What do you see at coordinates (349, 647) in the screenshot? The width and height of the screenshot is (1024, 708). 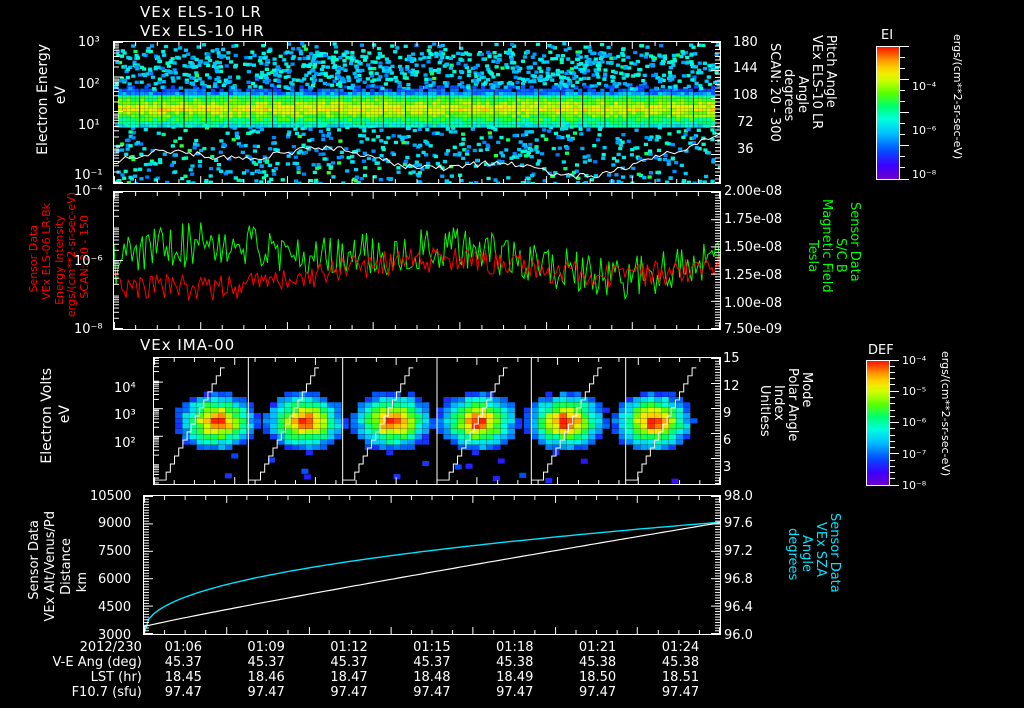 I see `cell-time-2: 01:12` at bounding box center [349, 647].